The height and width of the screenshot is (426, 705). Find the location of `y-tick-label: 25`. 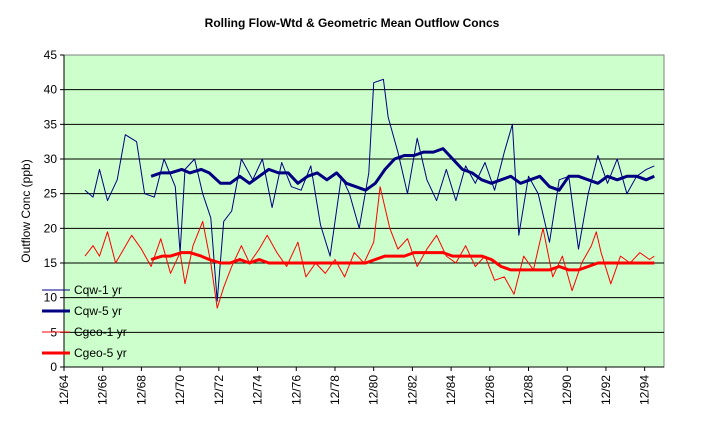

y-tick-label: 25 is located at coordinates (51, 194).